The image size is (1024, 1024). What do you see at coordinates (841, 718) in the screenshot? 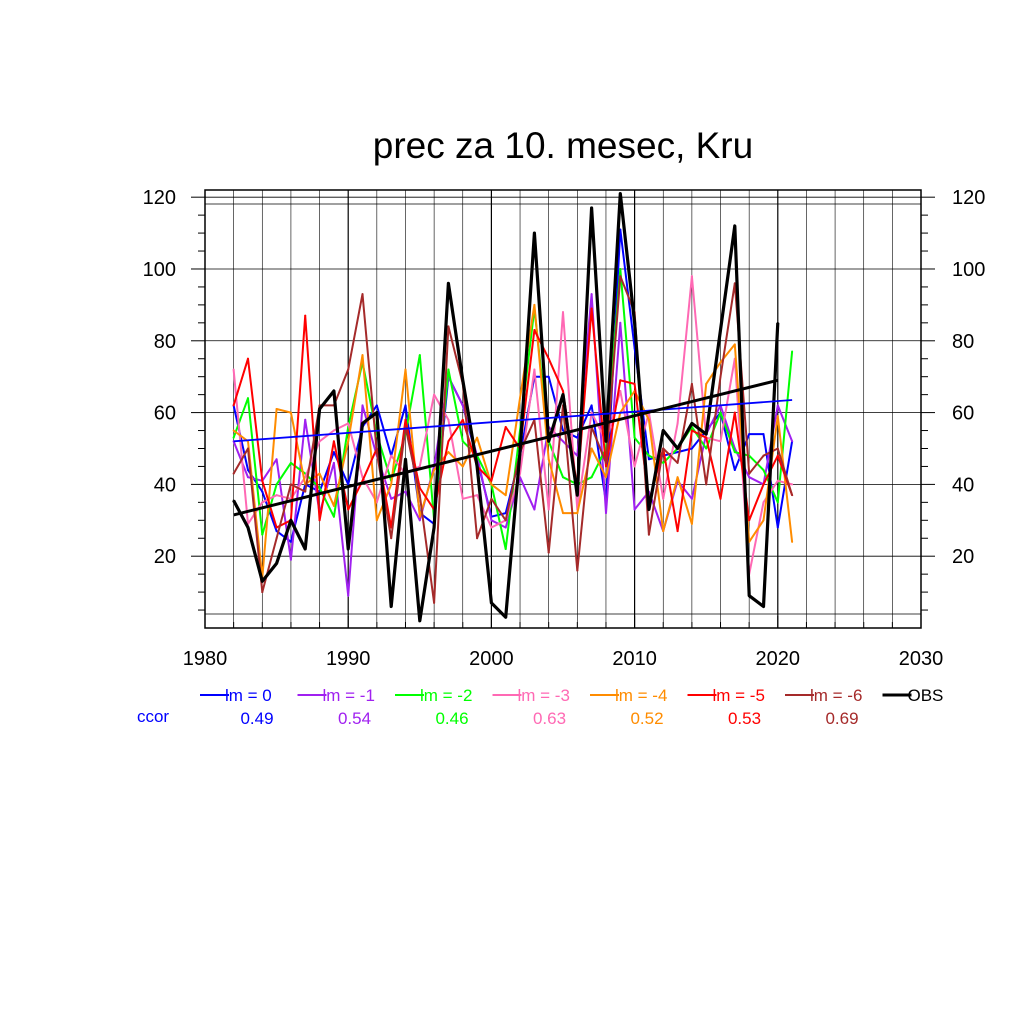
I see `ccor-value: 0.69` at bounding box center [841, 718].